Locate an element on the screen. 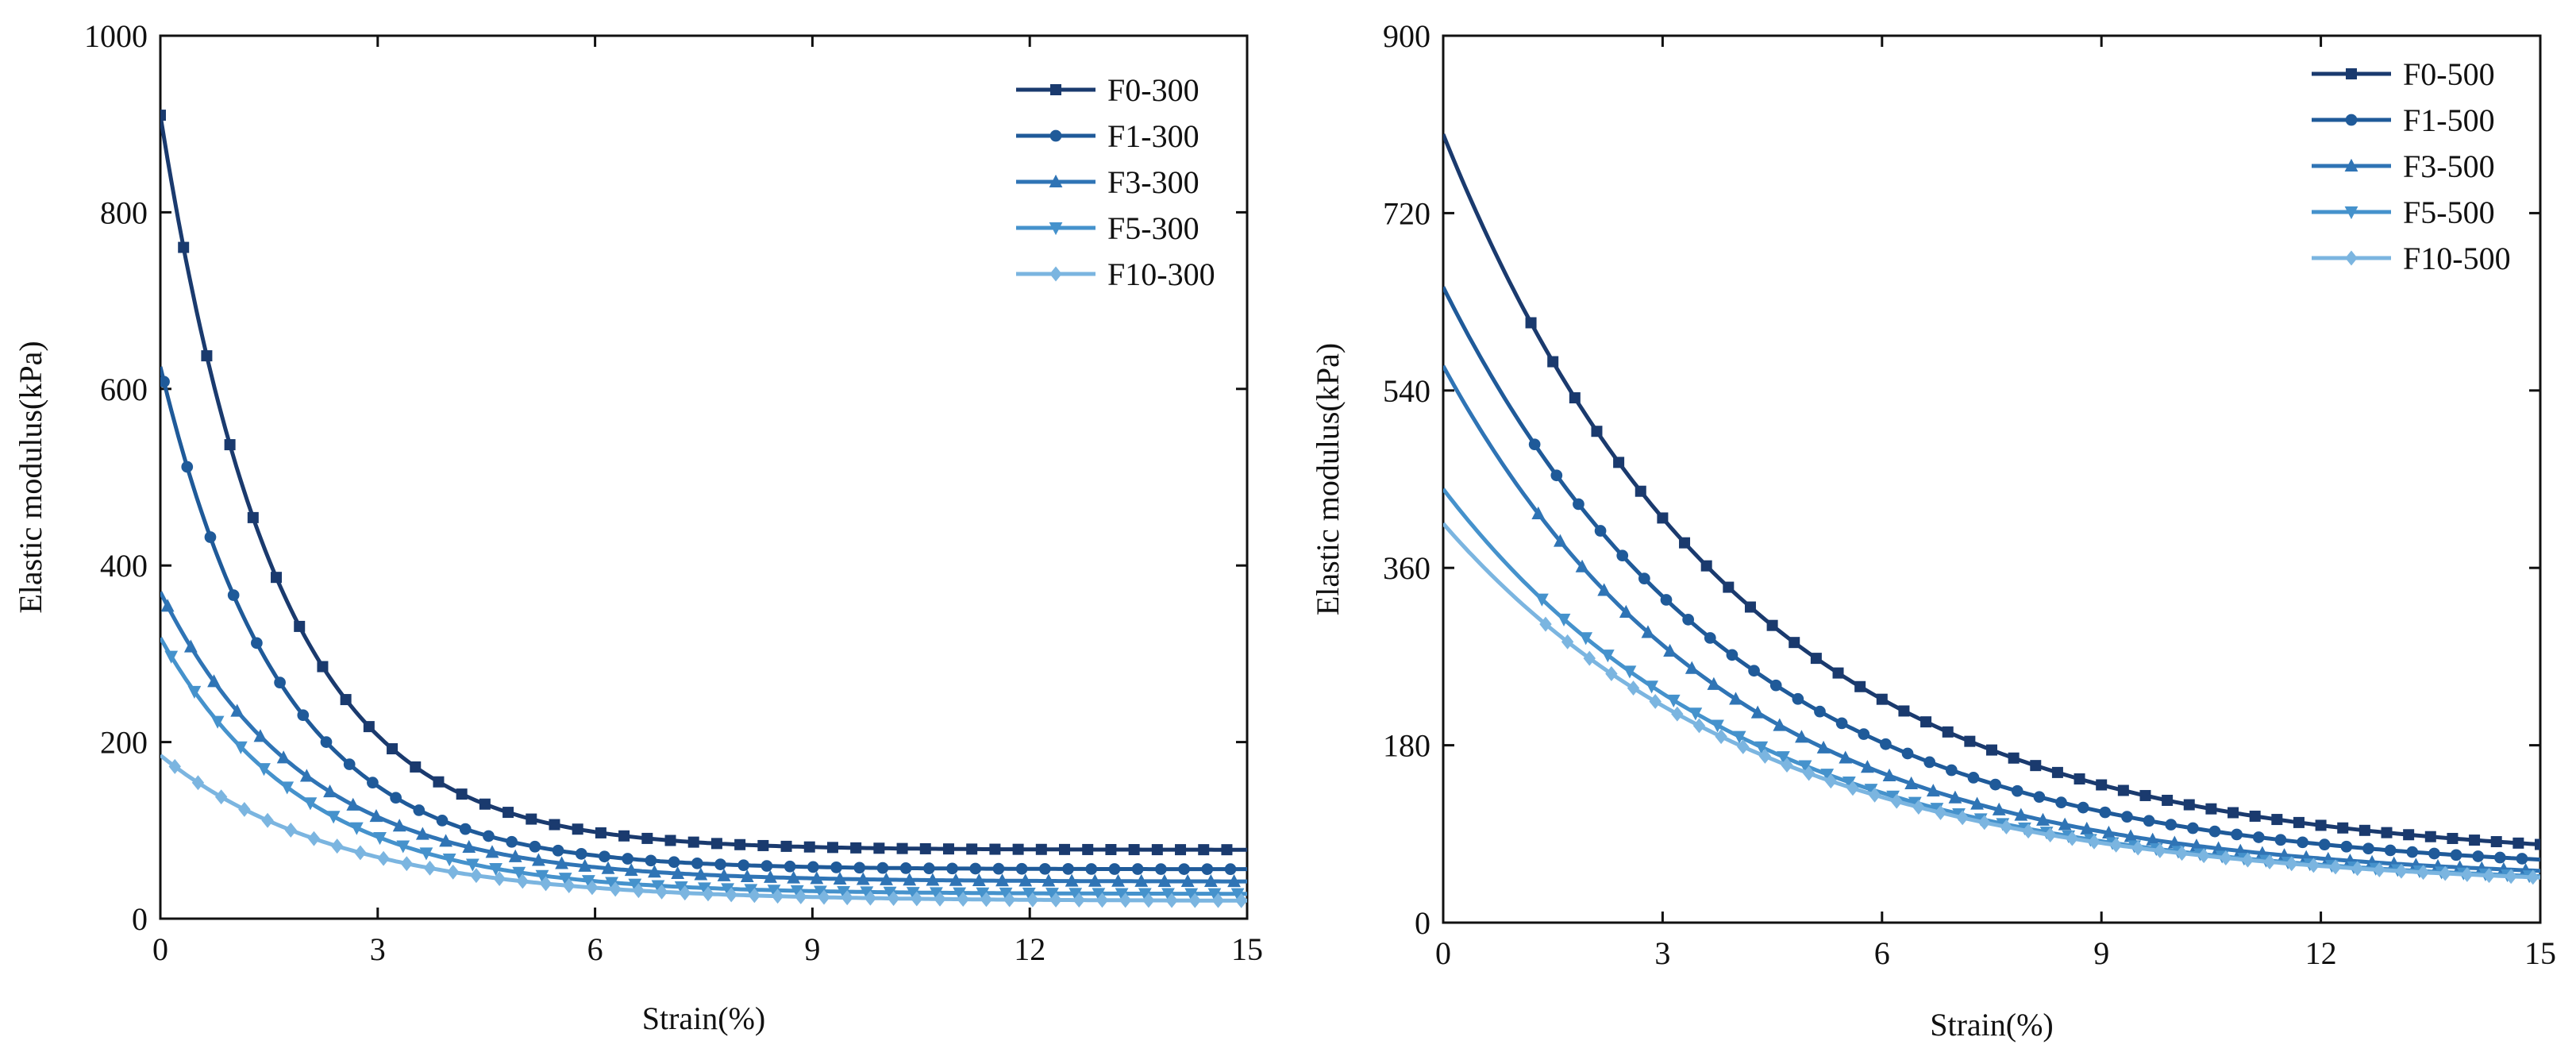 The image size is (2576, 1060). x-axis-title: Strain(%) is located at coordinates (1992, 1025).